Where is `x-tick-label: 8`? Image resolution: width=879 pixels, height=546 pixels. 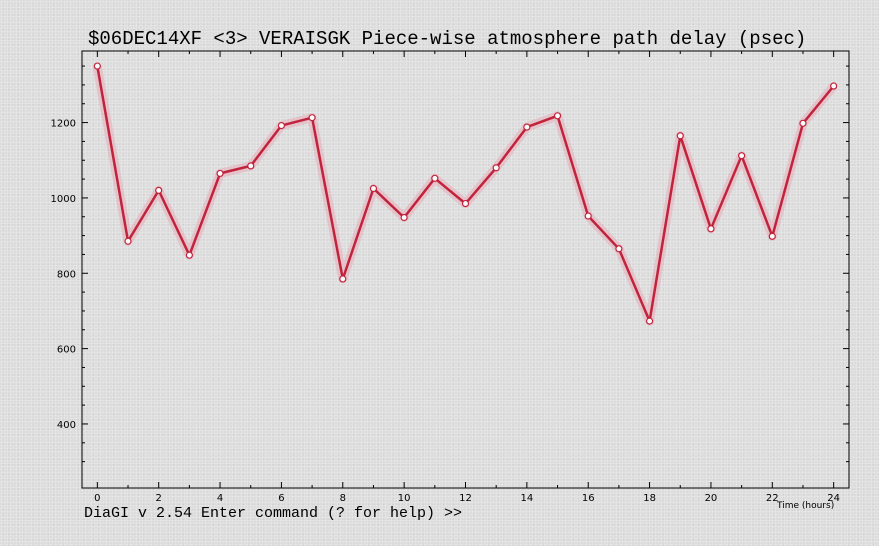 x-tick-label: 8 is located at coordinates (343, 498).